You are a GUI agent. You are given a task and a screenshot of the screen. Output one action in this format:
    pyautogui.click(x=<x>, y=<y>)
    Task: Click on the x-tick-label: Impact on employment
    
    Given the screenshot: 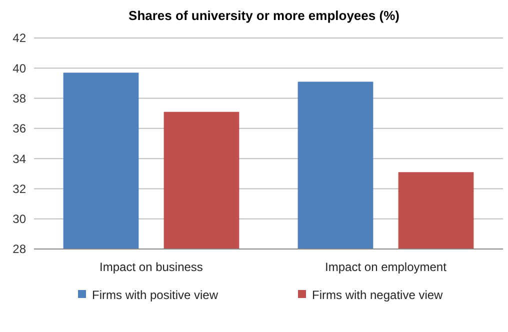 What is the action you would take?
    pyautogui.click(x=386, y=267)
    